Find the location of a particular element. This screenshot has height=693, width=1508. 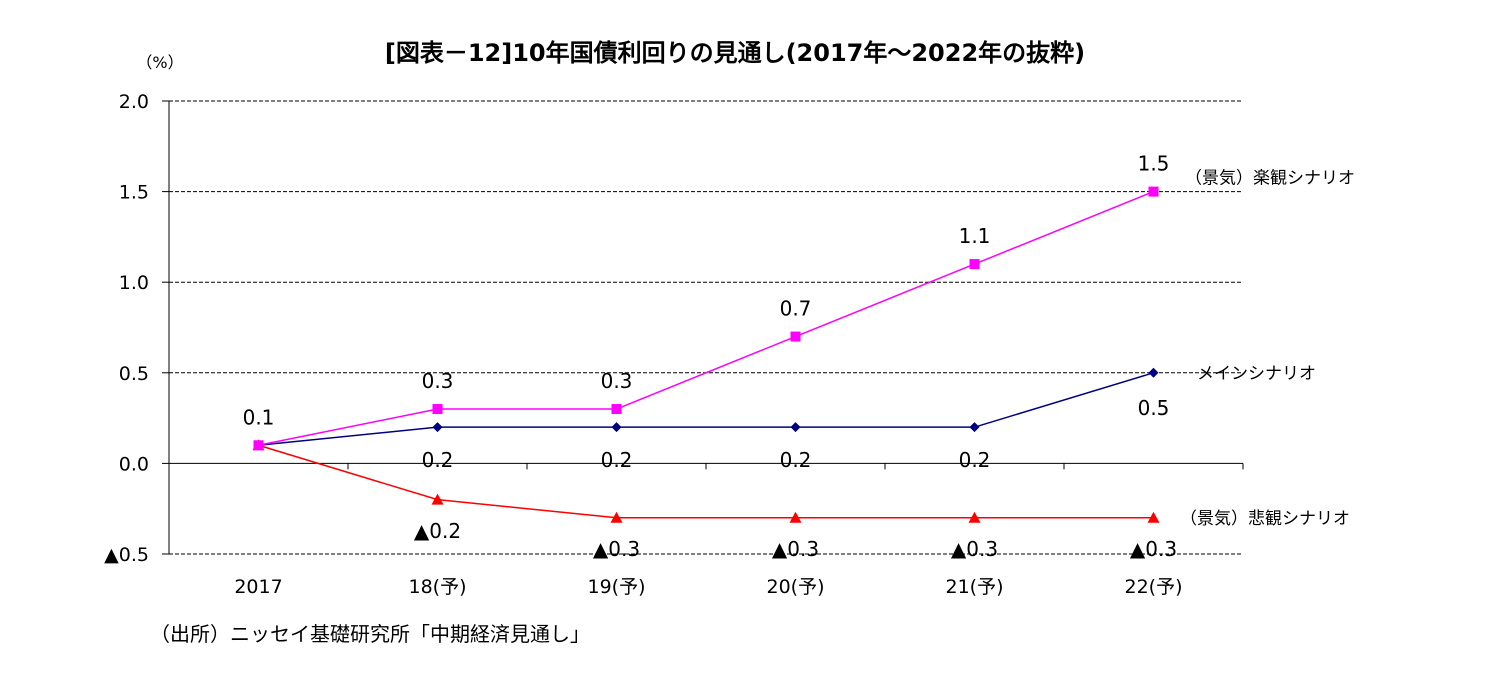

y-tick-label: 0.0 is located at coordinates (134, 464).